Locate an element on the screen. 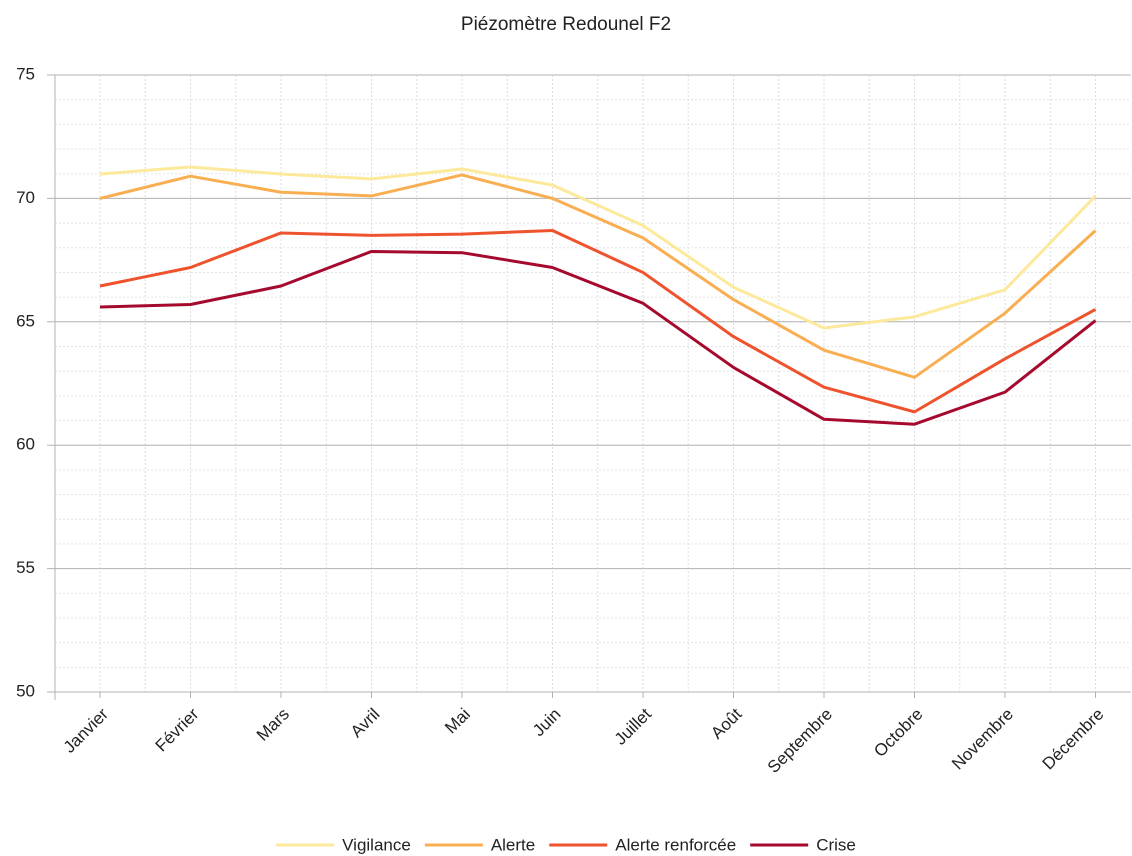 The height and width of the screenshot is (856, 1132). y-tick-label: 65 is located at coordinates (25, 320).